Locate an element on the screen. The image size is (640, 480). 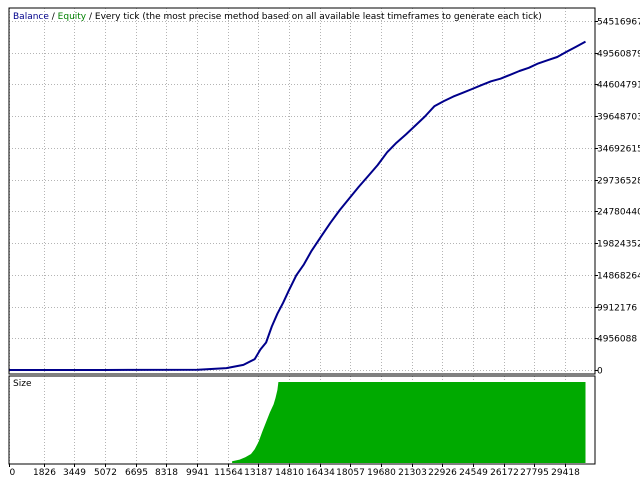
title-part-0: Balance is located at coordinates (31, 17).